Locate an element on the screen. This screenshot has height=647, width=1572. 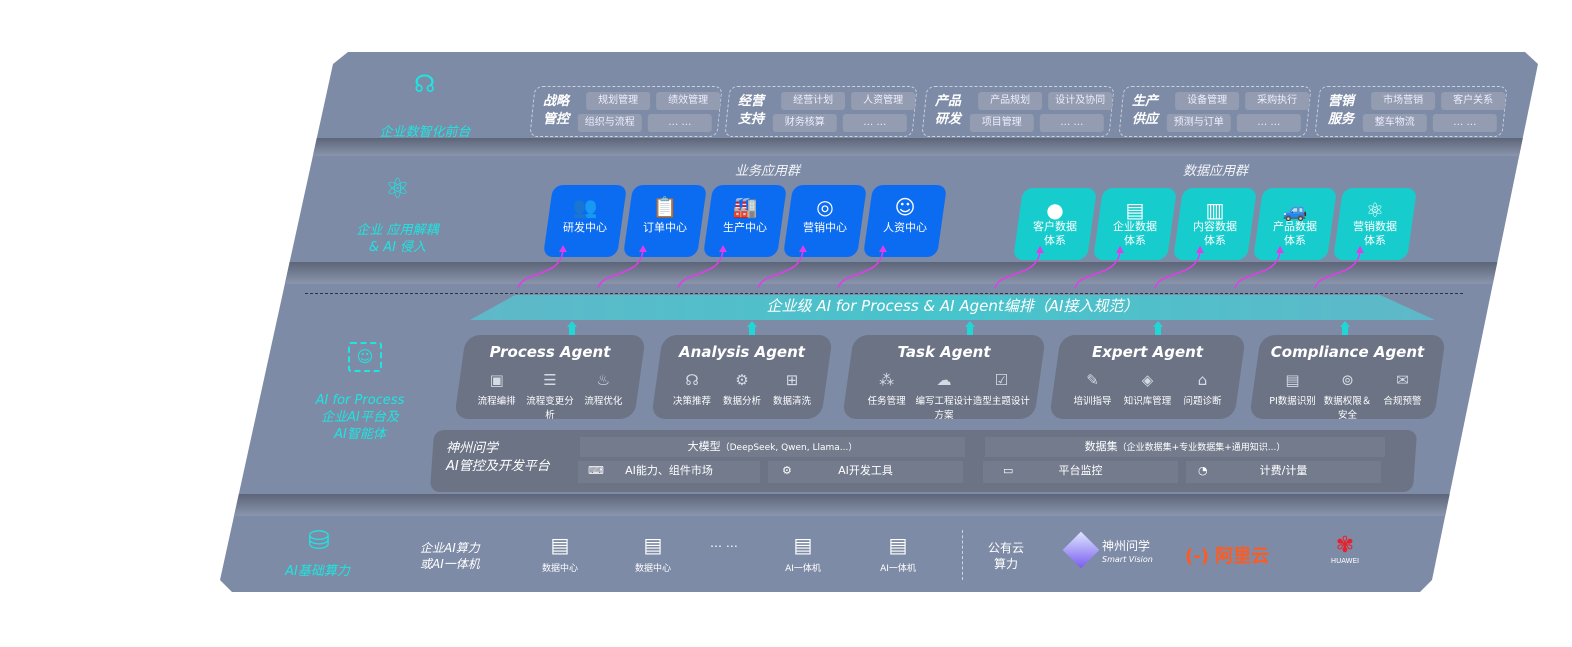
data-app-tile: ▤ 企业数据 体系 is located at coordinates (1135, 224).